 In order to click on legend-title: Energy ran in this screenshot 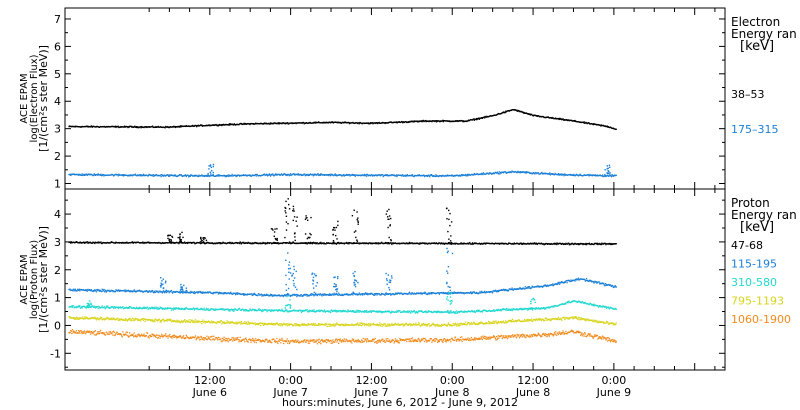, I will do `click(764, 34)`.